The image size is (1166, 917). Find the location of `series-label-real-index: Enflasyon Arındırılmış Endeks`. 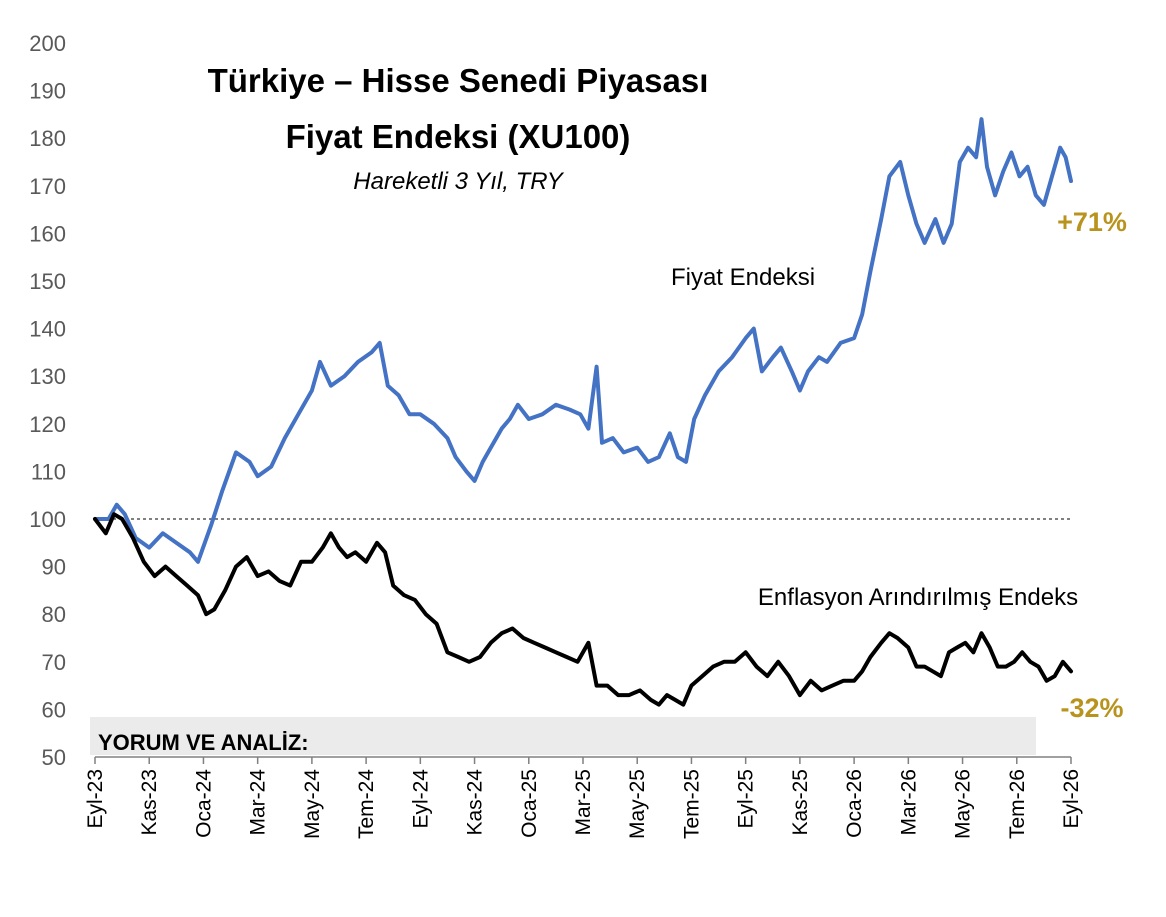

series-label-real-index: Enflasyon Arındırılmış Endeks is located at coordinates (918, 597).